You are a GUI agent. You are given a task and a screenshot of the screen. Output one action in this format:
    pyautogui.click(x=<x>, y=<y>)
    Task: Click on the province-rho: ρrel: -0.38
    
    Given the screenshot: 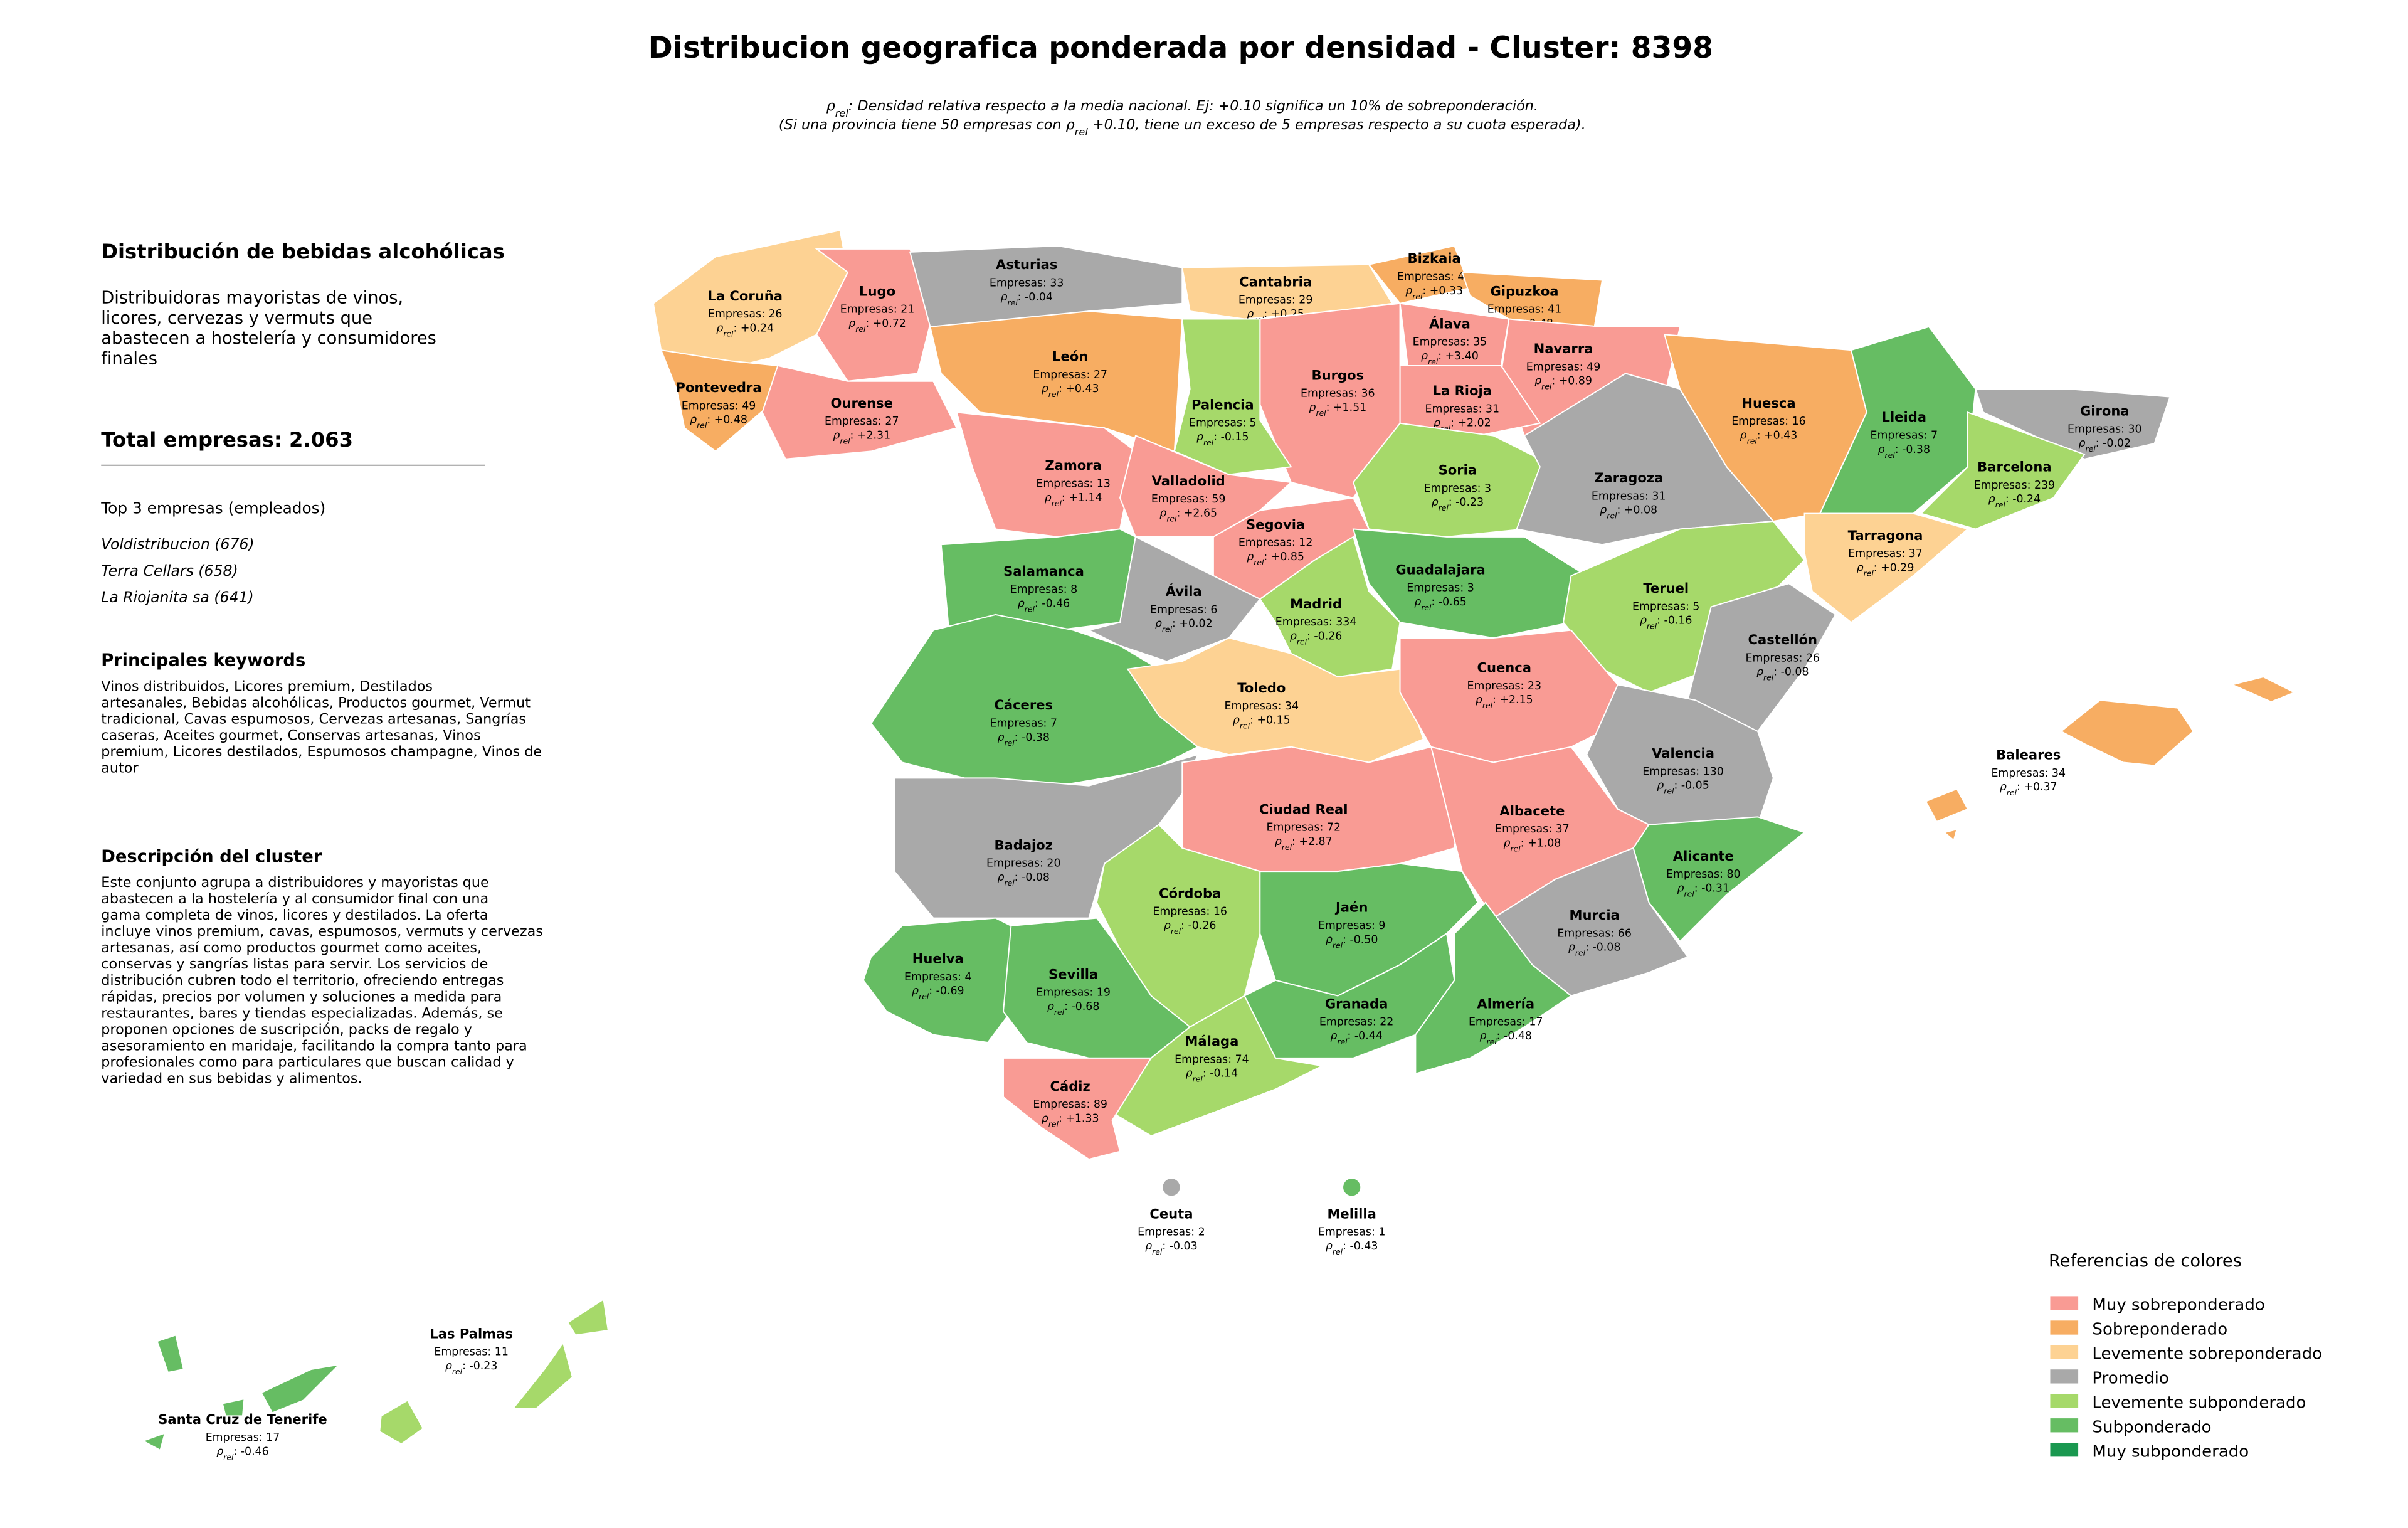 What is the action you would take?
    pyautogui.click(x=1904, y=451)
    